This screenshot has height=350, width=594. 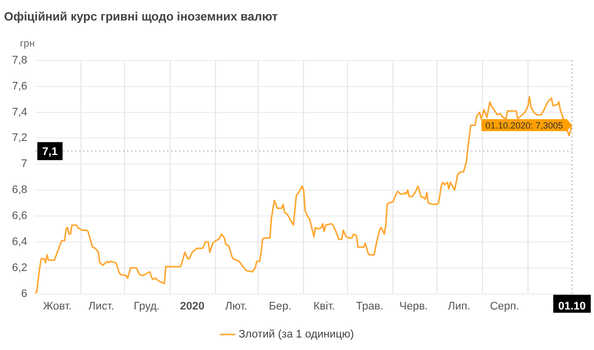 What do you see at coordinates (459, 306) in the screenshot?
I see `x-tick-label: Лип.` at bounding box center [459, 306].